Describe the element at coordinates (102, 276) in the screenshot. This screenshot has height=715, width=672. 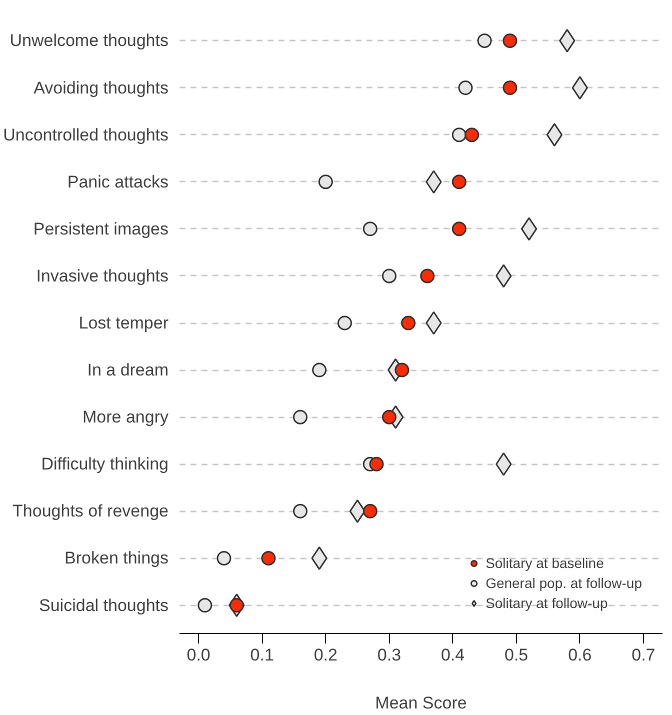
I see `y-tick-label: Invasive thoughts` at that location.